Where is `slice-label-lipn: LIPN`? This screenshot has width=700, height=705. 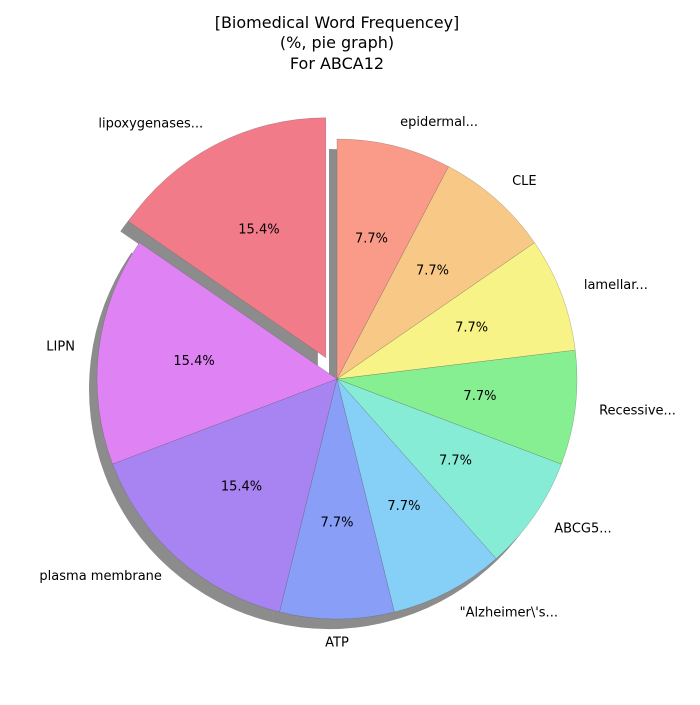
slice-label-lipn: LIPN is located at coordinates (60, 347).